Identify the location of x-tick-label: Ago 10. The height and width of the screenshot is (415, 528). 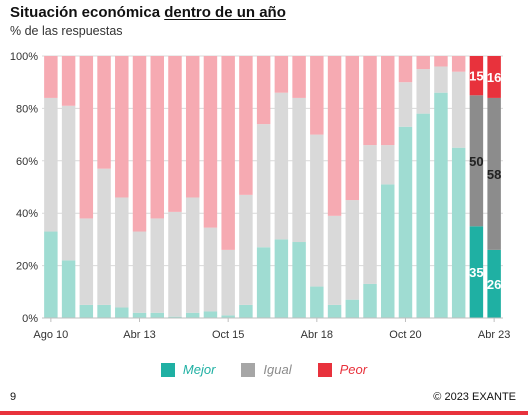
(50, 335).